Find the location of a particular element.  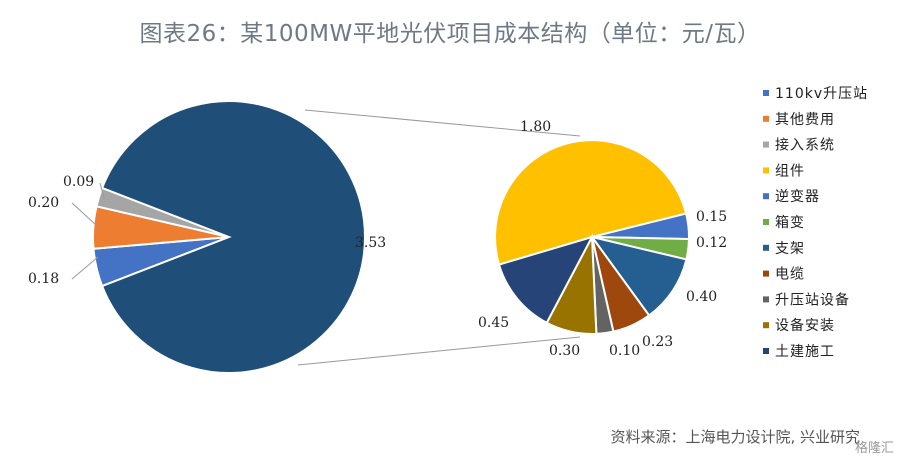

legend-item-label: 升压站设备 is located at coordinates (812, 299).